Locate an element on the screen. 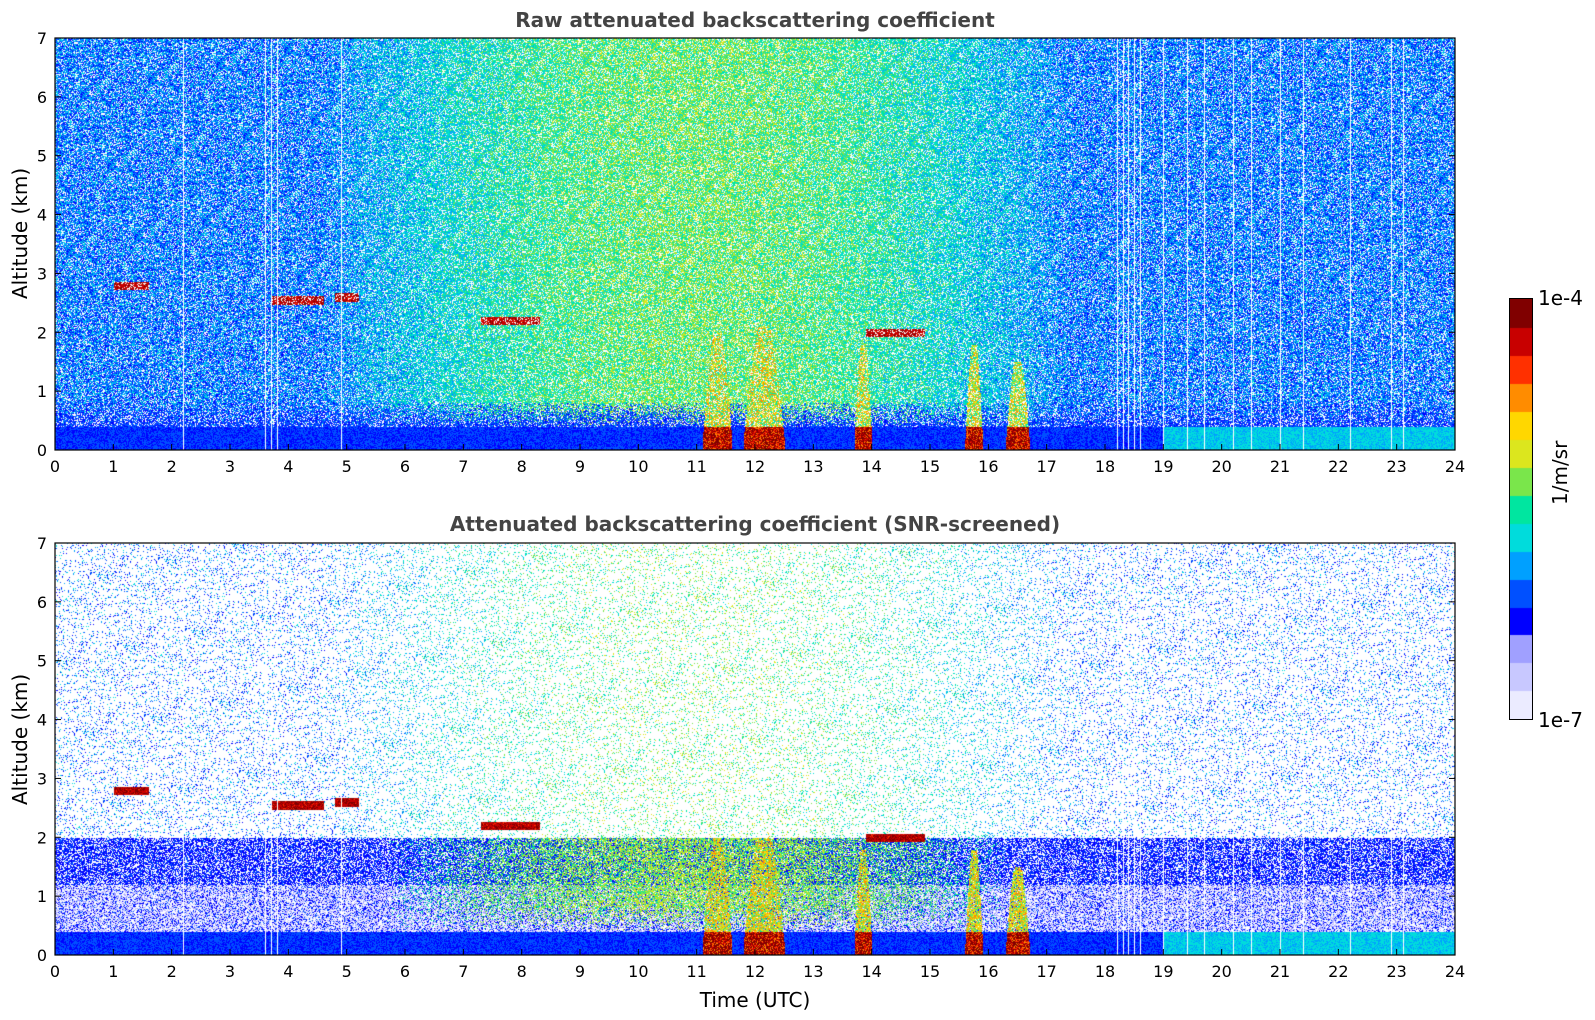  top-x-tick-label: 4 is located at coordinates (288, 466).